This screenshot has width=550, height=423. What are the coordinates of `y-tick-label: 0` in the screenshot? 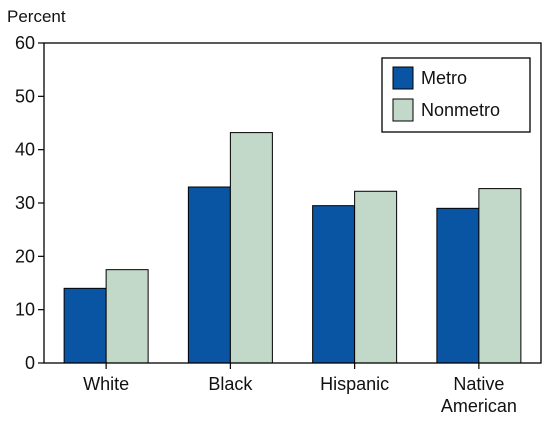 It's located at (30, 363).